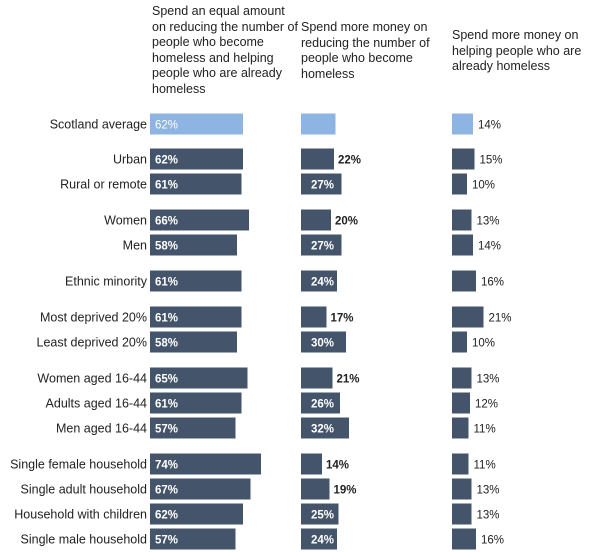  What do you see at coordinates (92, 343) in the screenshot?
I see `category-label: Least deprived 20%` at bounding box center [92, 343].